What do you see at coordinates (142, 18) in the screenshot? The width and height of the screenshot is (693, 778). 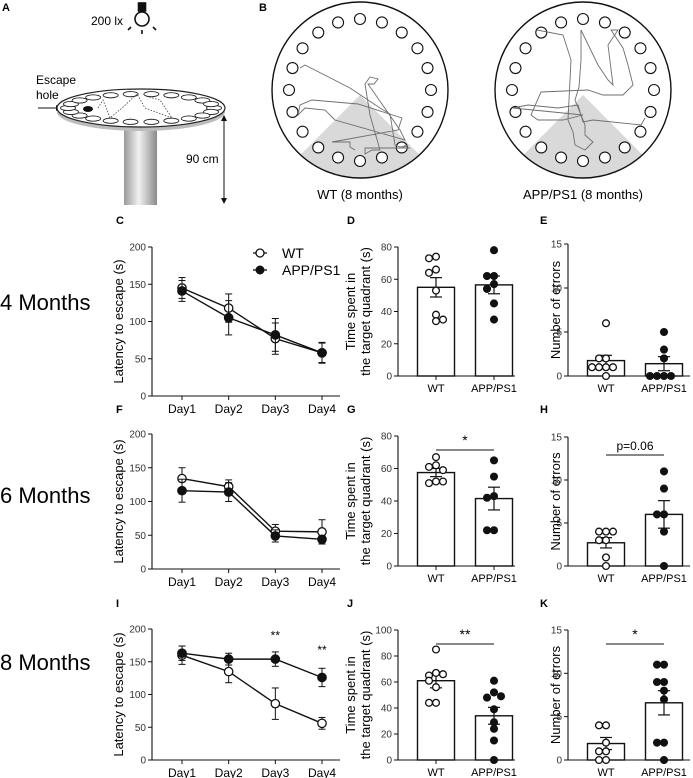 I see `light-bulb-icon` at bounding box center [142, 18].